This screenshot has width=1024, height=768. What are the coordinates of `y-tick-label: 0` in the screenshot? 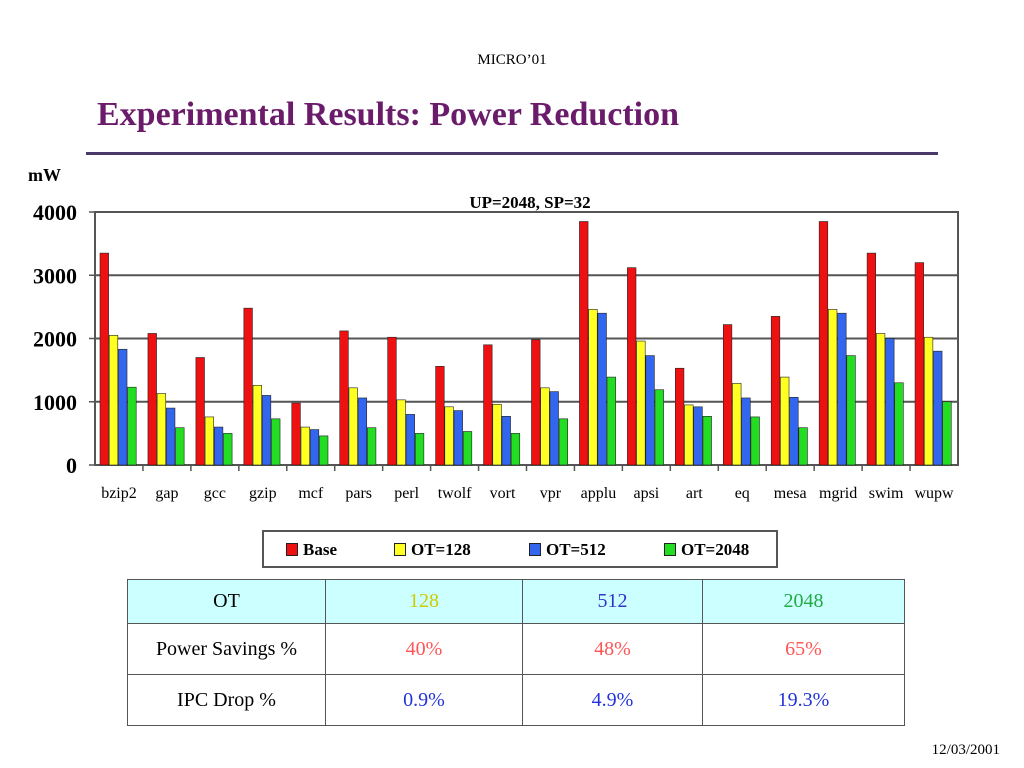 It's located at (71, 465).